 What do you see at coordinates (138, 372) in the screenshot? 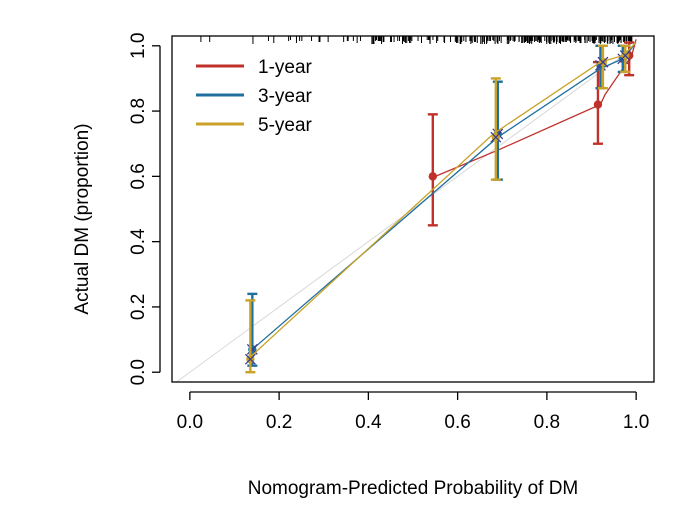
I see `y-tick-label: 0.0` at bounding box center [138, 372].